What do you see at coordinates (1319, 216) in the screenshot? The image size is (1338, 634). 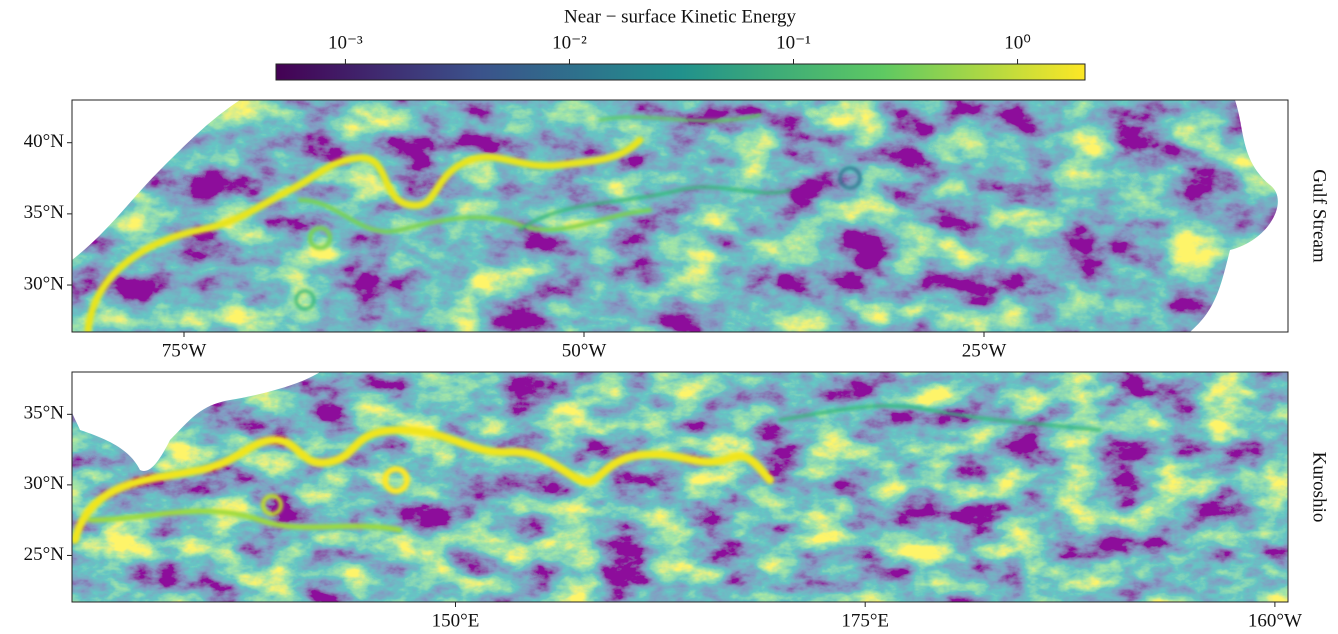 I see `panel-label: Gulf Stream` at bounding box center [1319, 216].